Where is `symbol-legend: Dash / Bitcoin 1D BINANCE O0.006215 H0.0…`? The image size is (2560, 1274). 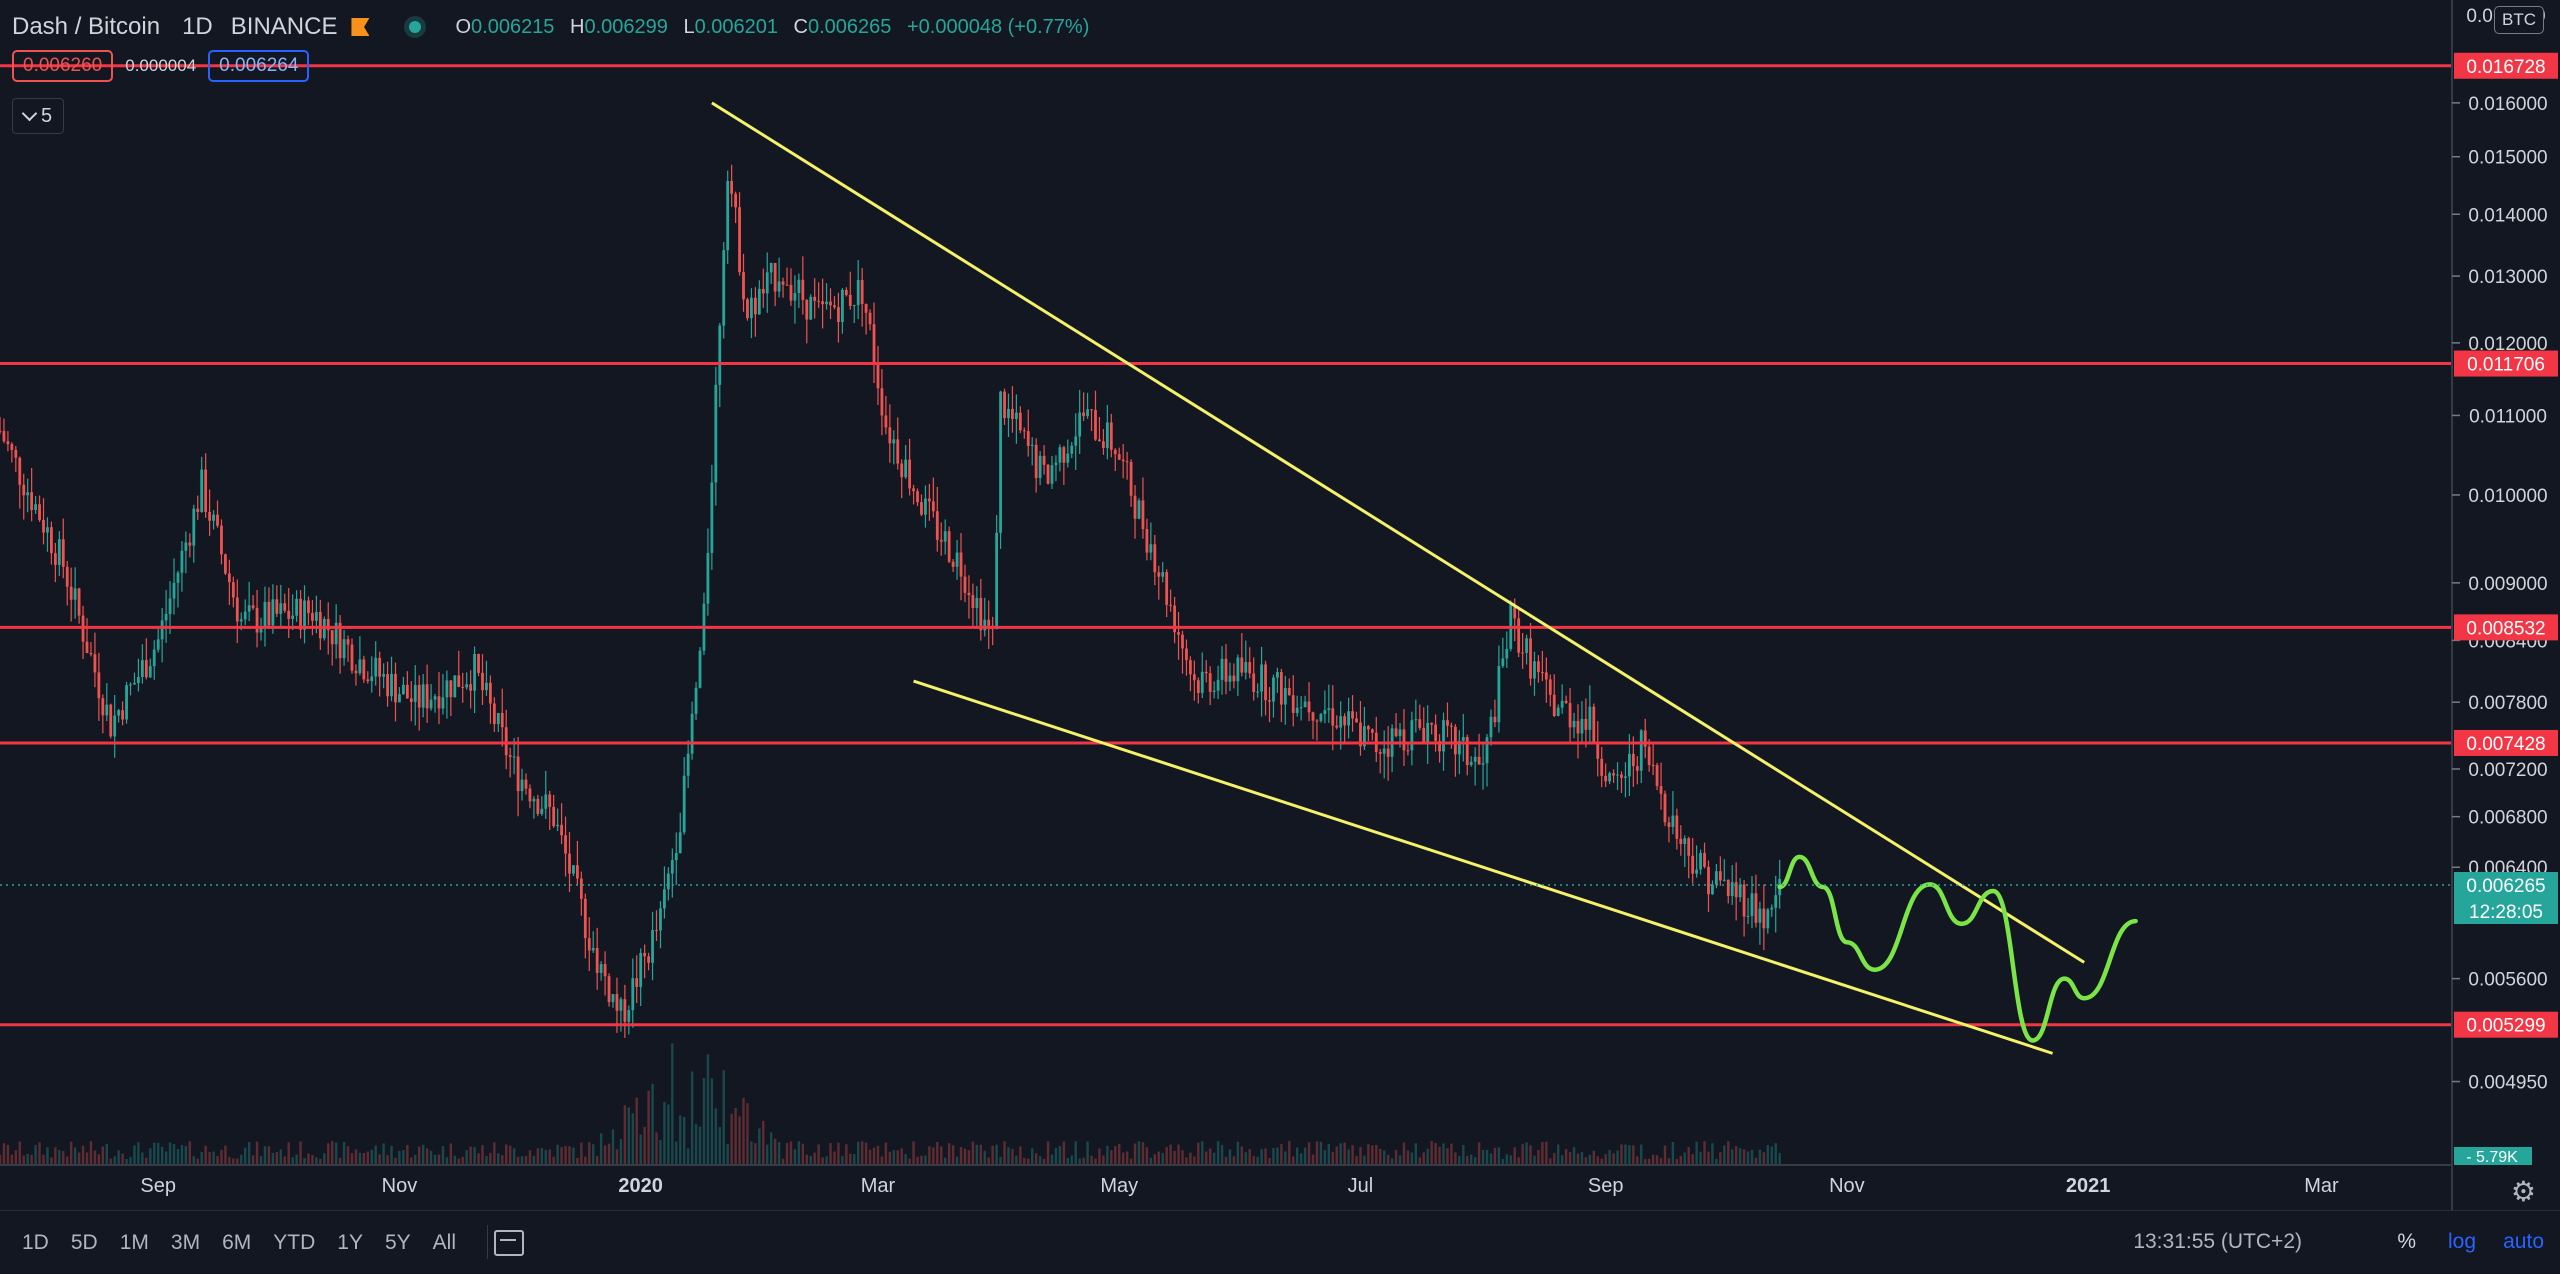
symbol-legend: Dash / Bitcoin 1D BINANCE O0.006215 H0.0… is located at coordinates (555, 27).